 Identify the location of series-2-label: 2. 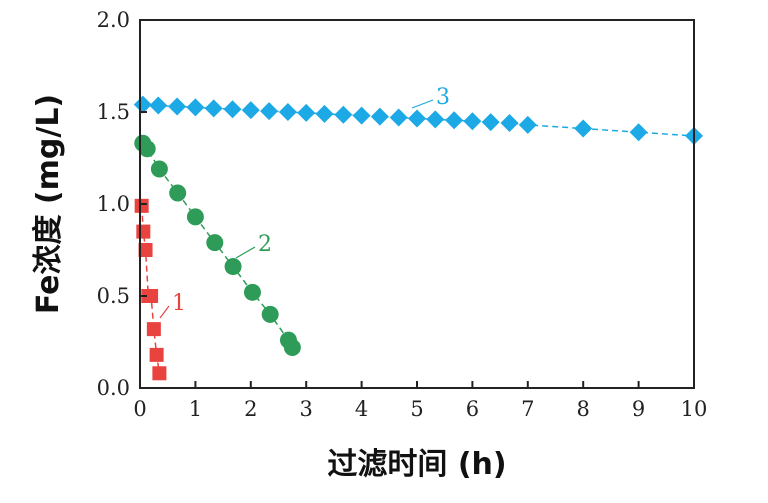
(265, 244).